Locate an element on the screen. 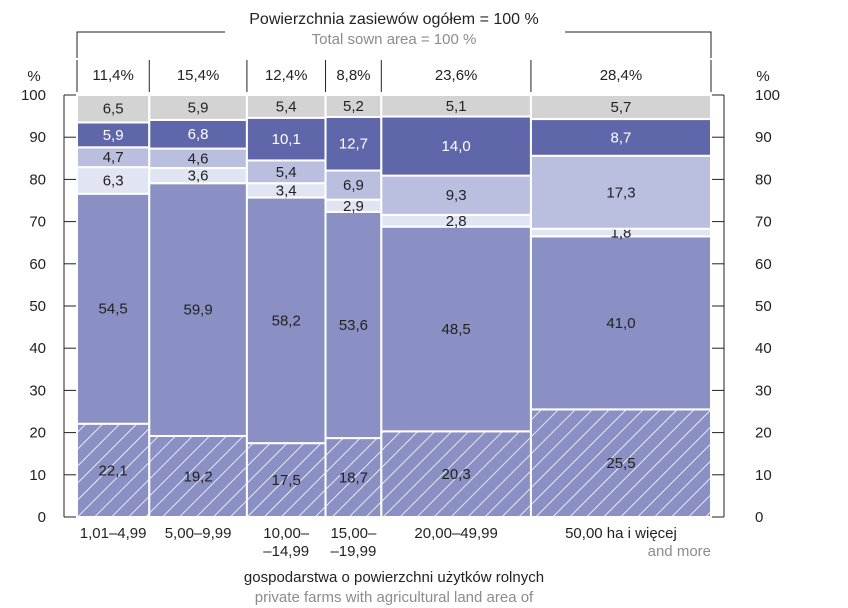 Image resolution: width=848 pixels, height=608 pixels. x-tick-label: 20,00–49,99 is located at coordinates (455, 533).